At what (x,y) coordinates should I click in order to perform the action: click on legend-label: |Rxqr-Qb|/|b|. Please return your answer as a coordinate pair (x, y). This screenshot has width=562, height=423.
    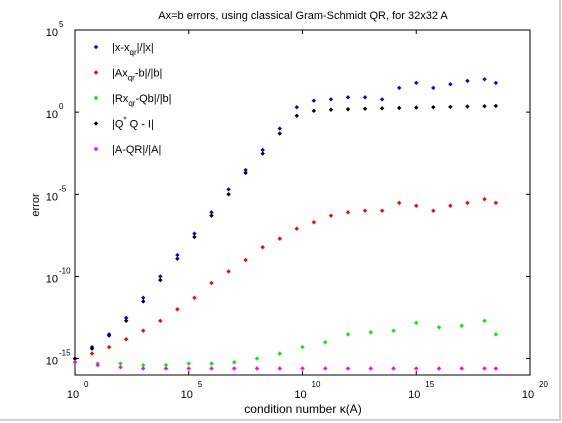
    Looking at the image, I should click on (142, 100).